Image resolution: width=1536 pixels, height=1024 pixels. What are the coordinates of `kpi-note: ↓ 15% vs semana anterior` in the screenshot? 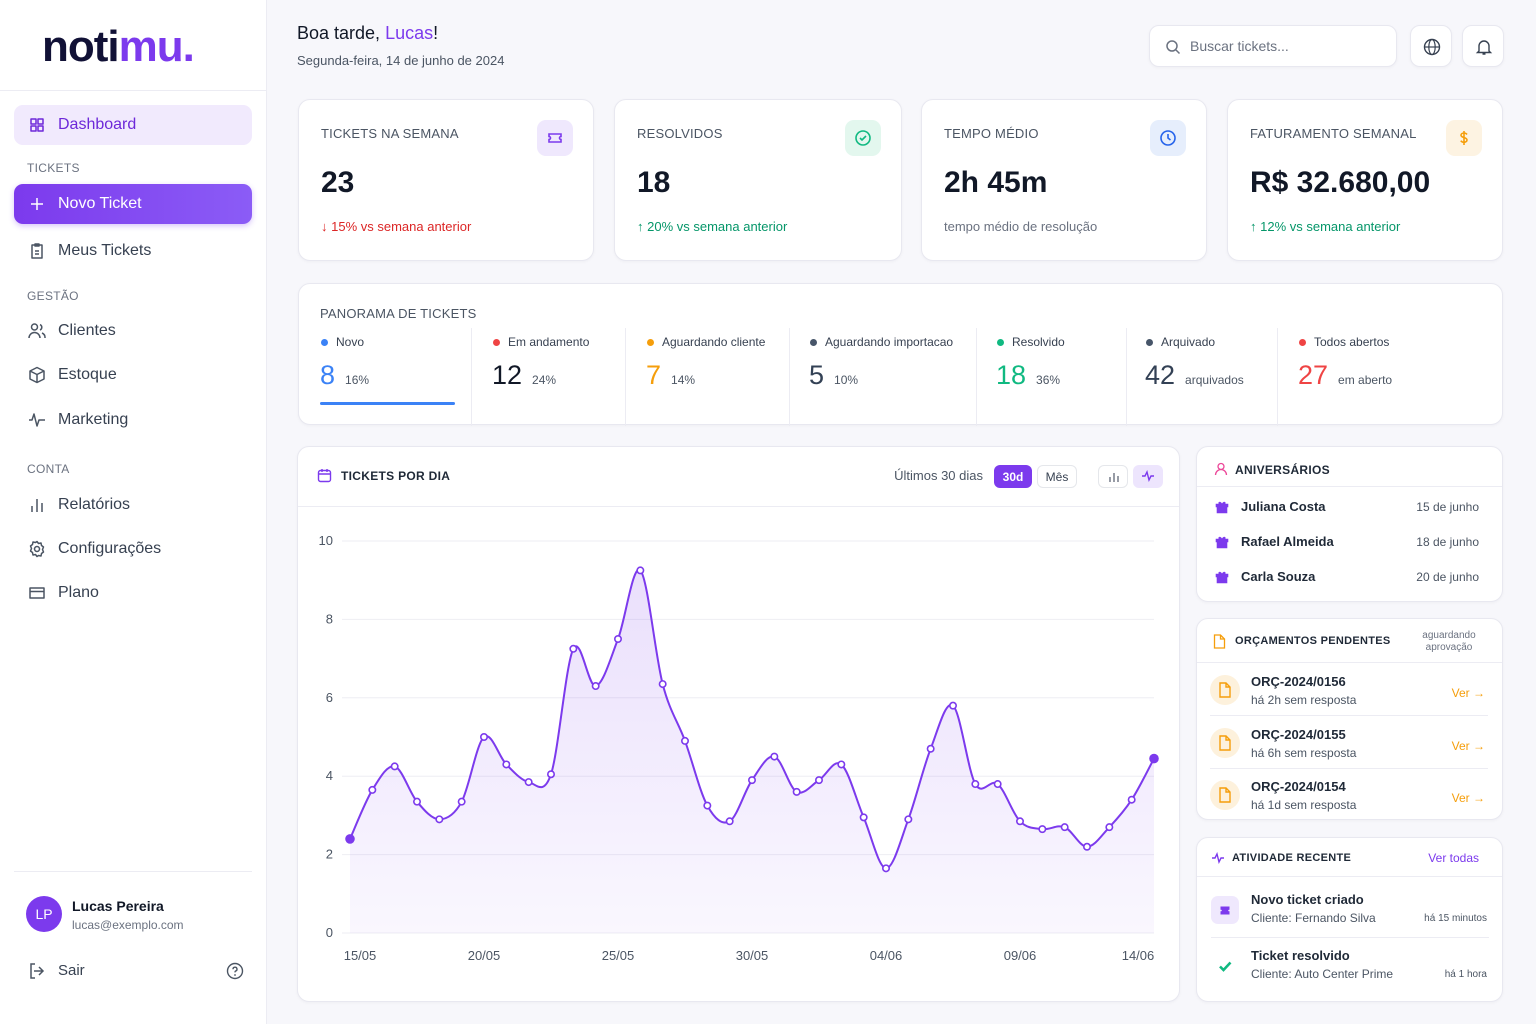 It's located at (396, 226).